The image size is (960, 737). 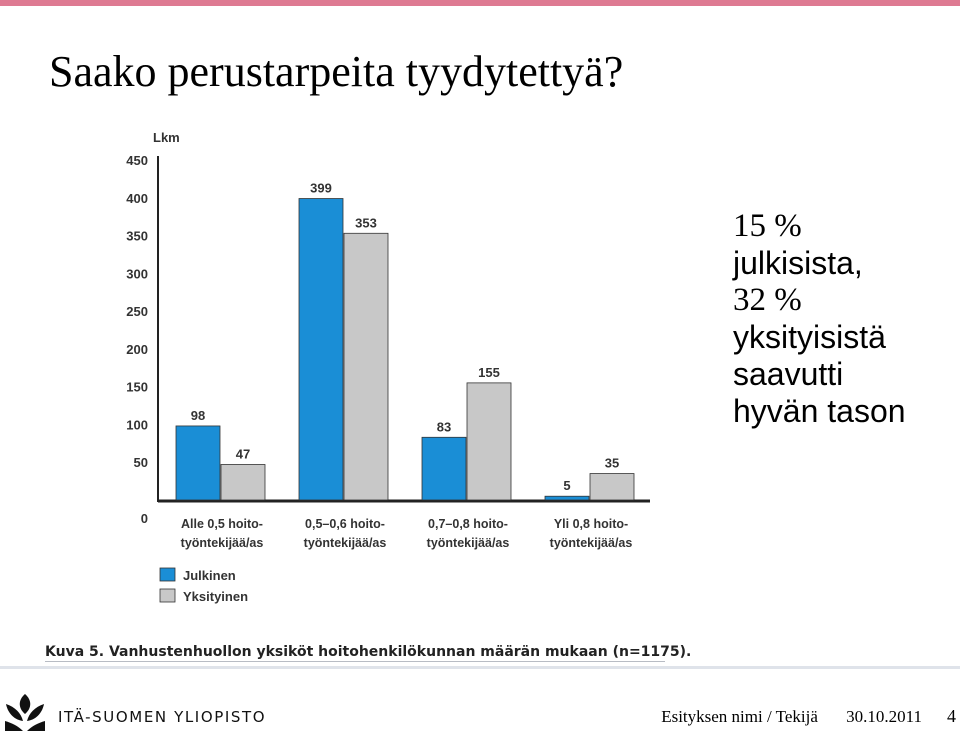 What do you see at coordinates (951, 716) in the screenshot?
I see `page-number: 4` at bounding box center [951, 716].